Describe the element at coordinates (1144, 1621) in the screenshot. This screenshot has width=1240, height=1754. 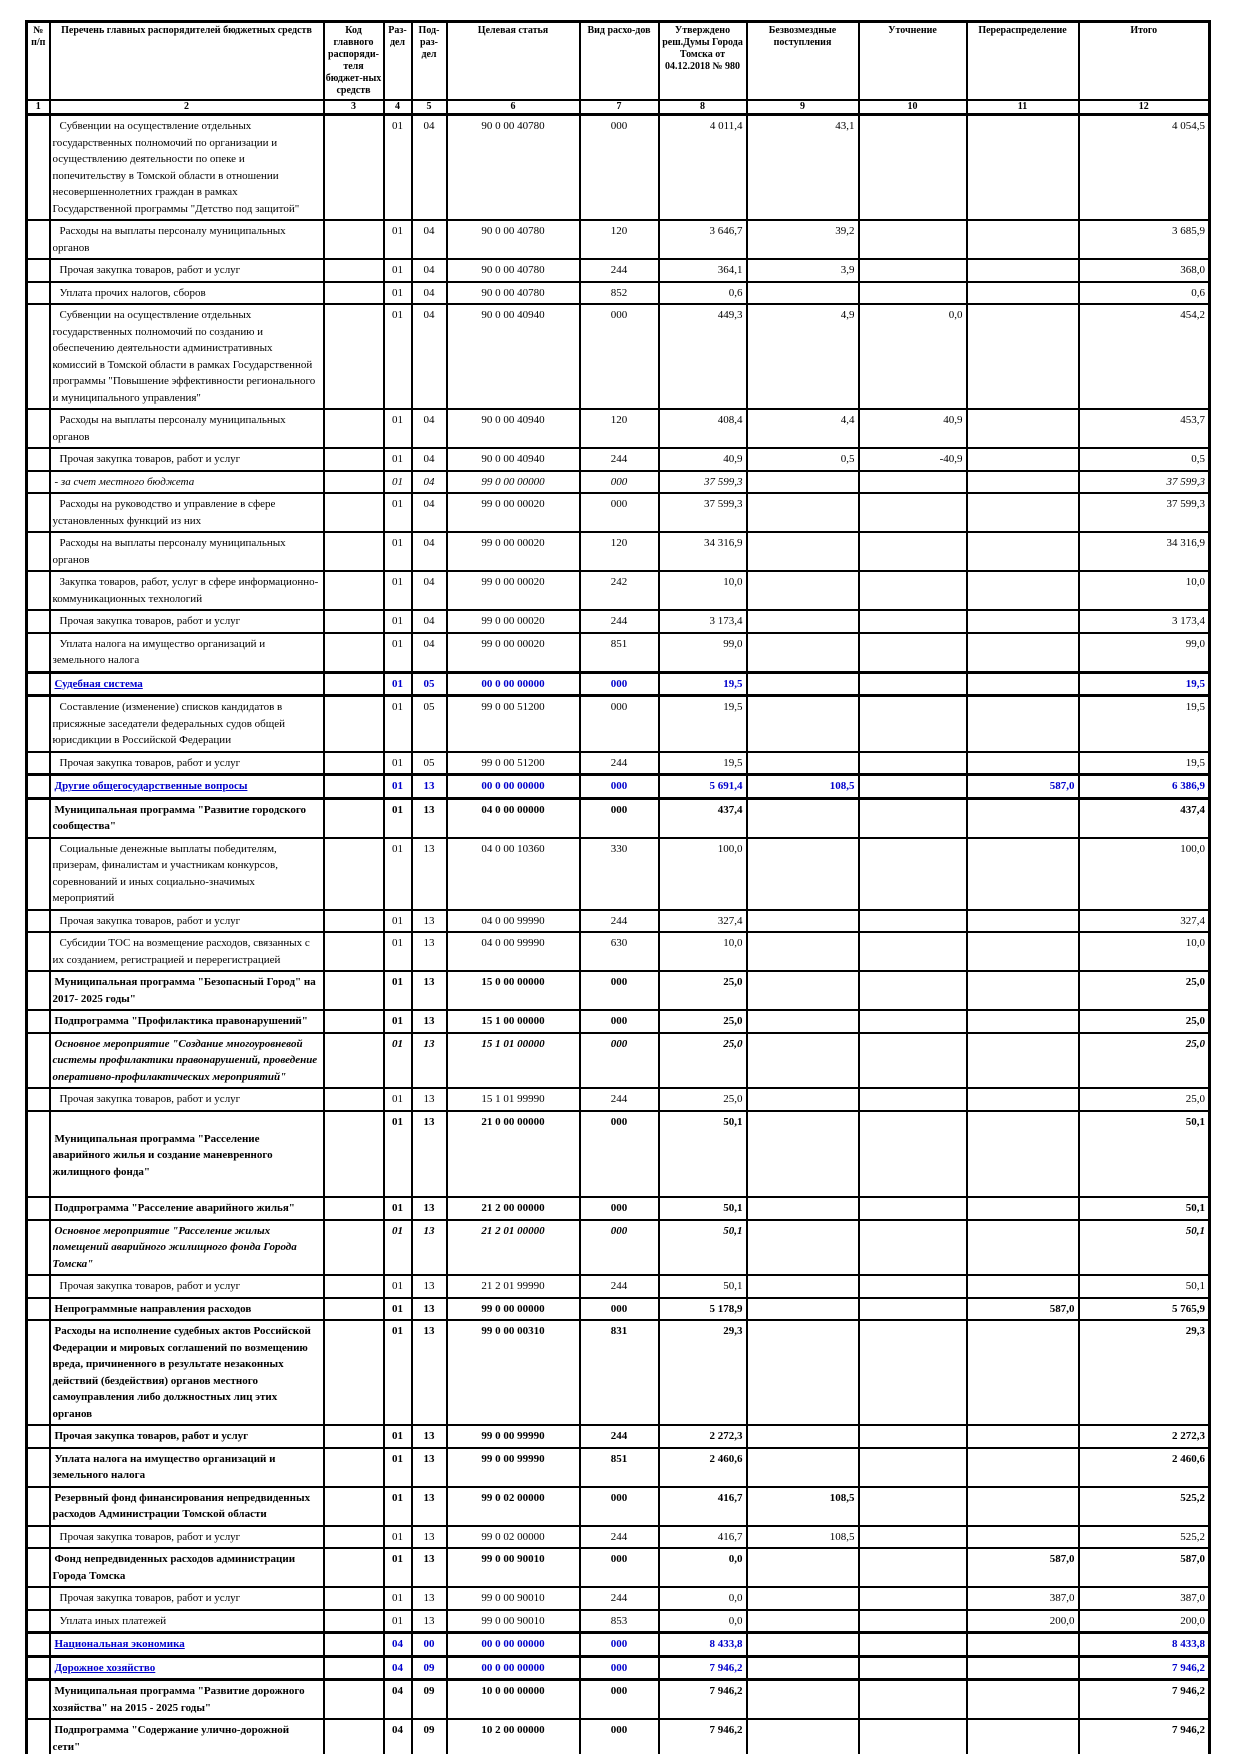
I see `total-cell: 200,0` at that location.